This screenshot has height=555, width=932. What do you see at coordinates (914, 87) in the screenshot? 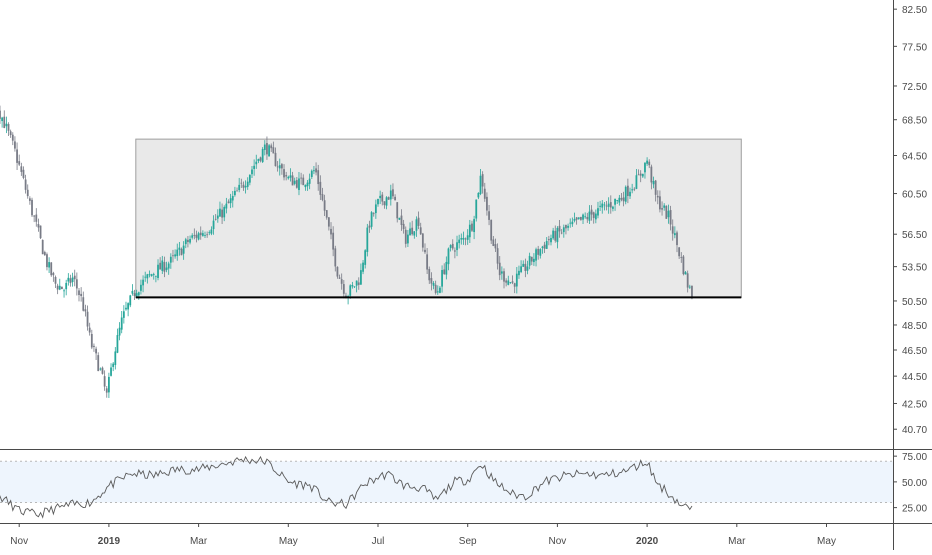
I see `price-tick-label: 72.50` at bounding box center [914, 87].